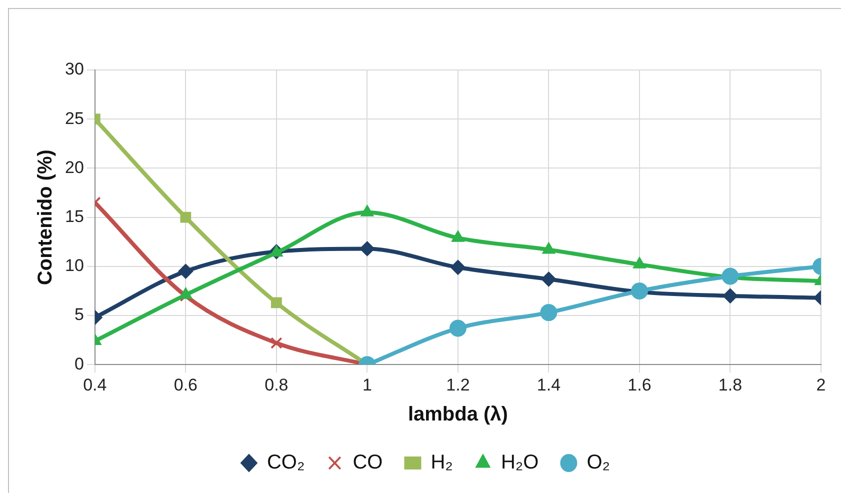 This screenshot has height=493, width=841. Describe the element at coordinates (74, 167) in the screenshot. I see `y-tick-label: 20` at that location.